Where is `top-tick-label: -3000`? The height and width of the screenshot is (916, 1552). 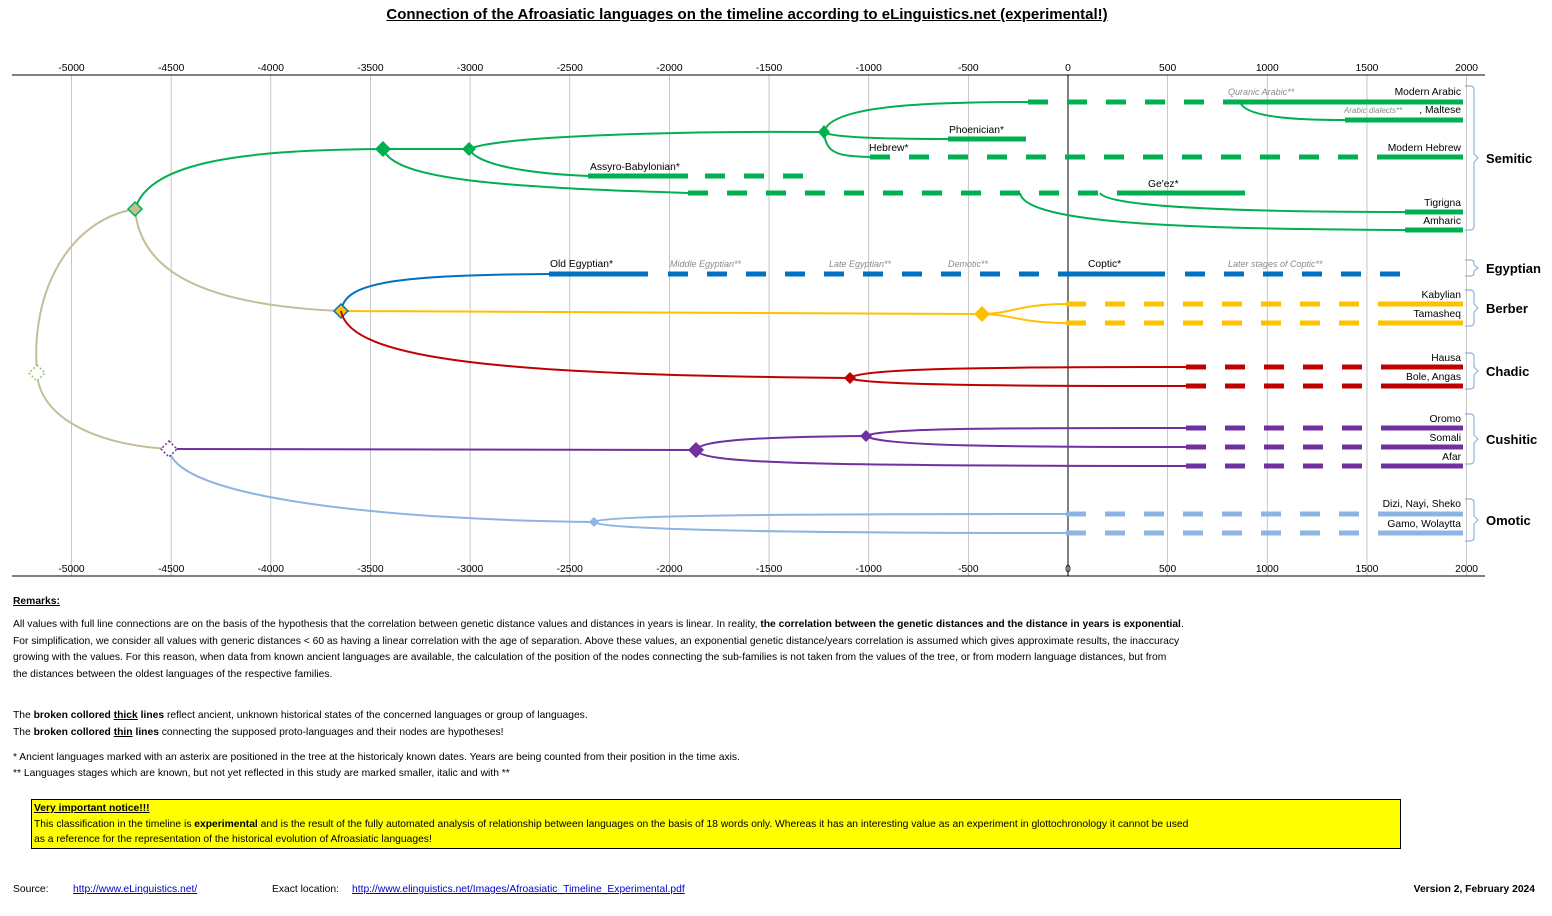 top-tick-label: -3000 is located at coordinates (470, 68).